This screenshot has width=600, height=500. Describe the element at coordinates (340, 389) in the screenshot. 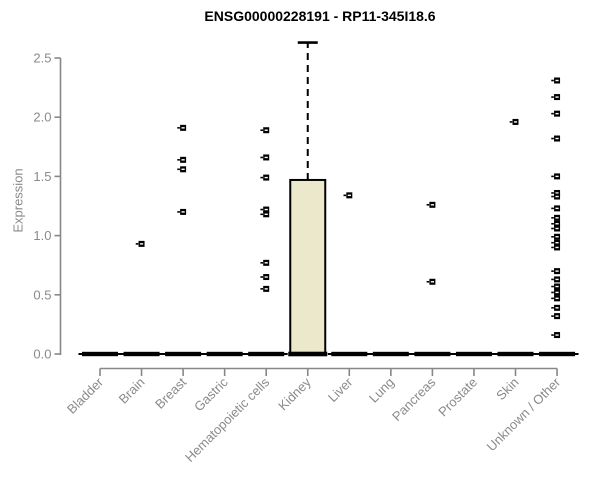

I see `x-tick-label: Liver` at that location.